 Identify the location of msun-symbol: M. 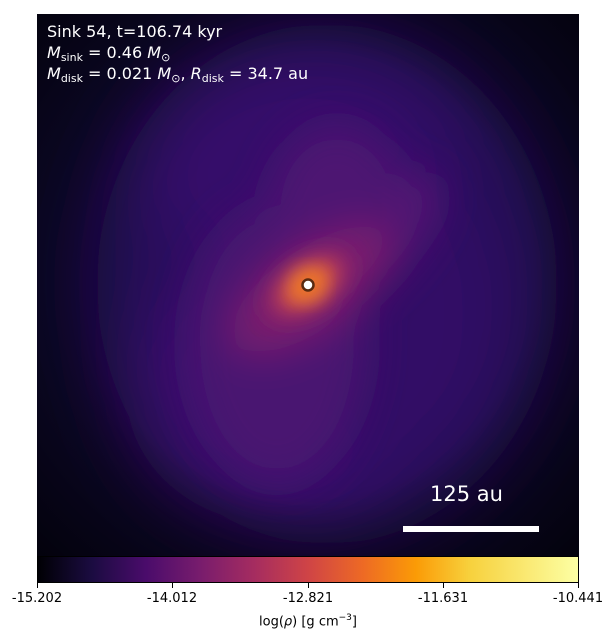
(164, 73).